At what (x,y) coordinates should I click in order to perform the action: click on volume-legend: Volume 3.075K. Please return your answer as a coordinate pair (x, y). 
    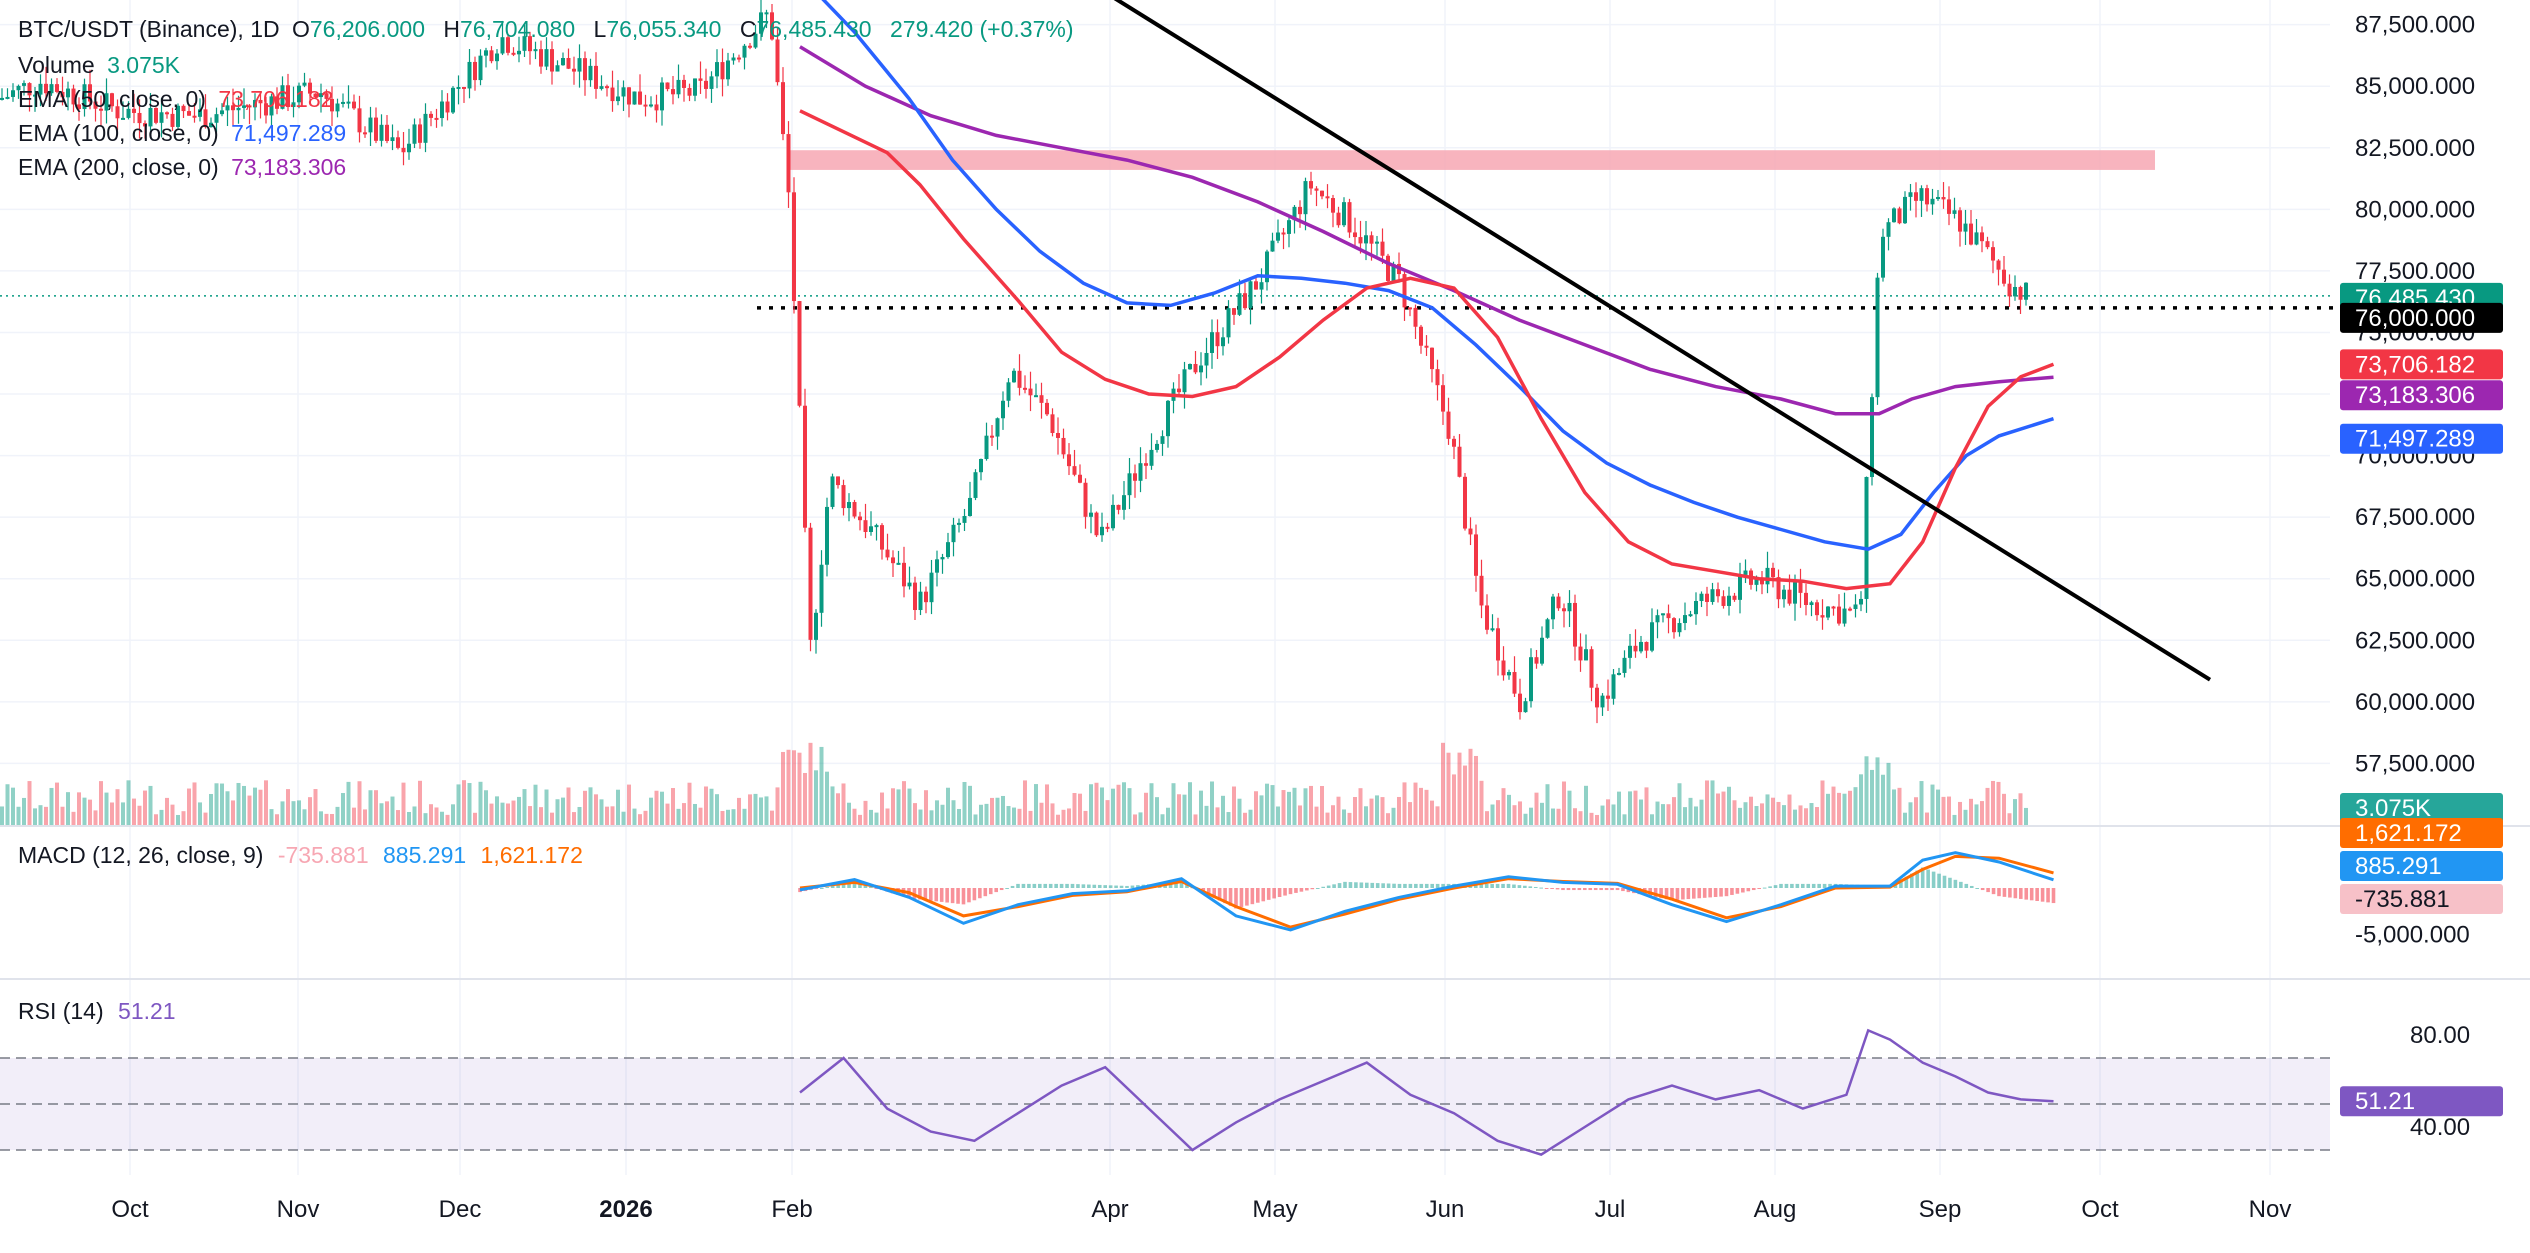
    Looking at the image, I should click on (99, 65).